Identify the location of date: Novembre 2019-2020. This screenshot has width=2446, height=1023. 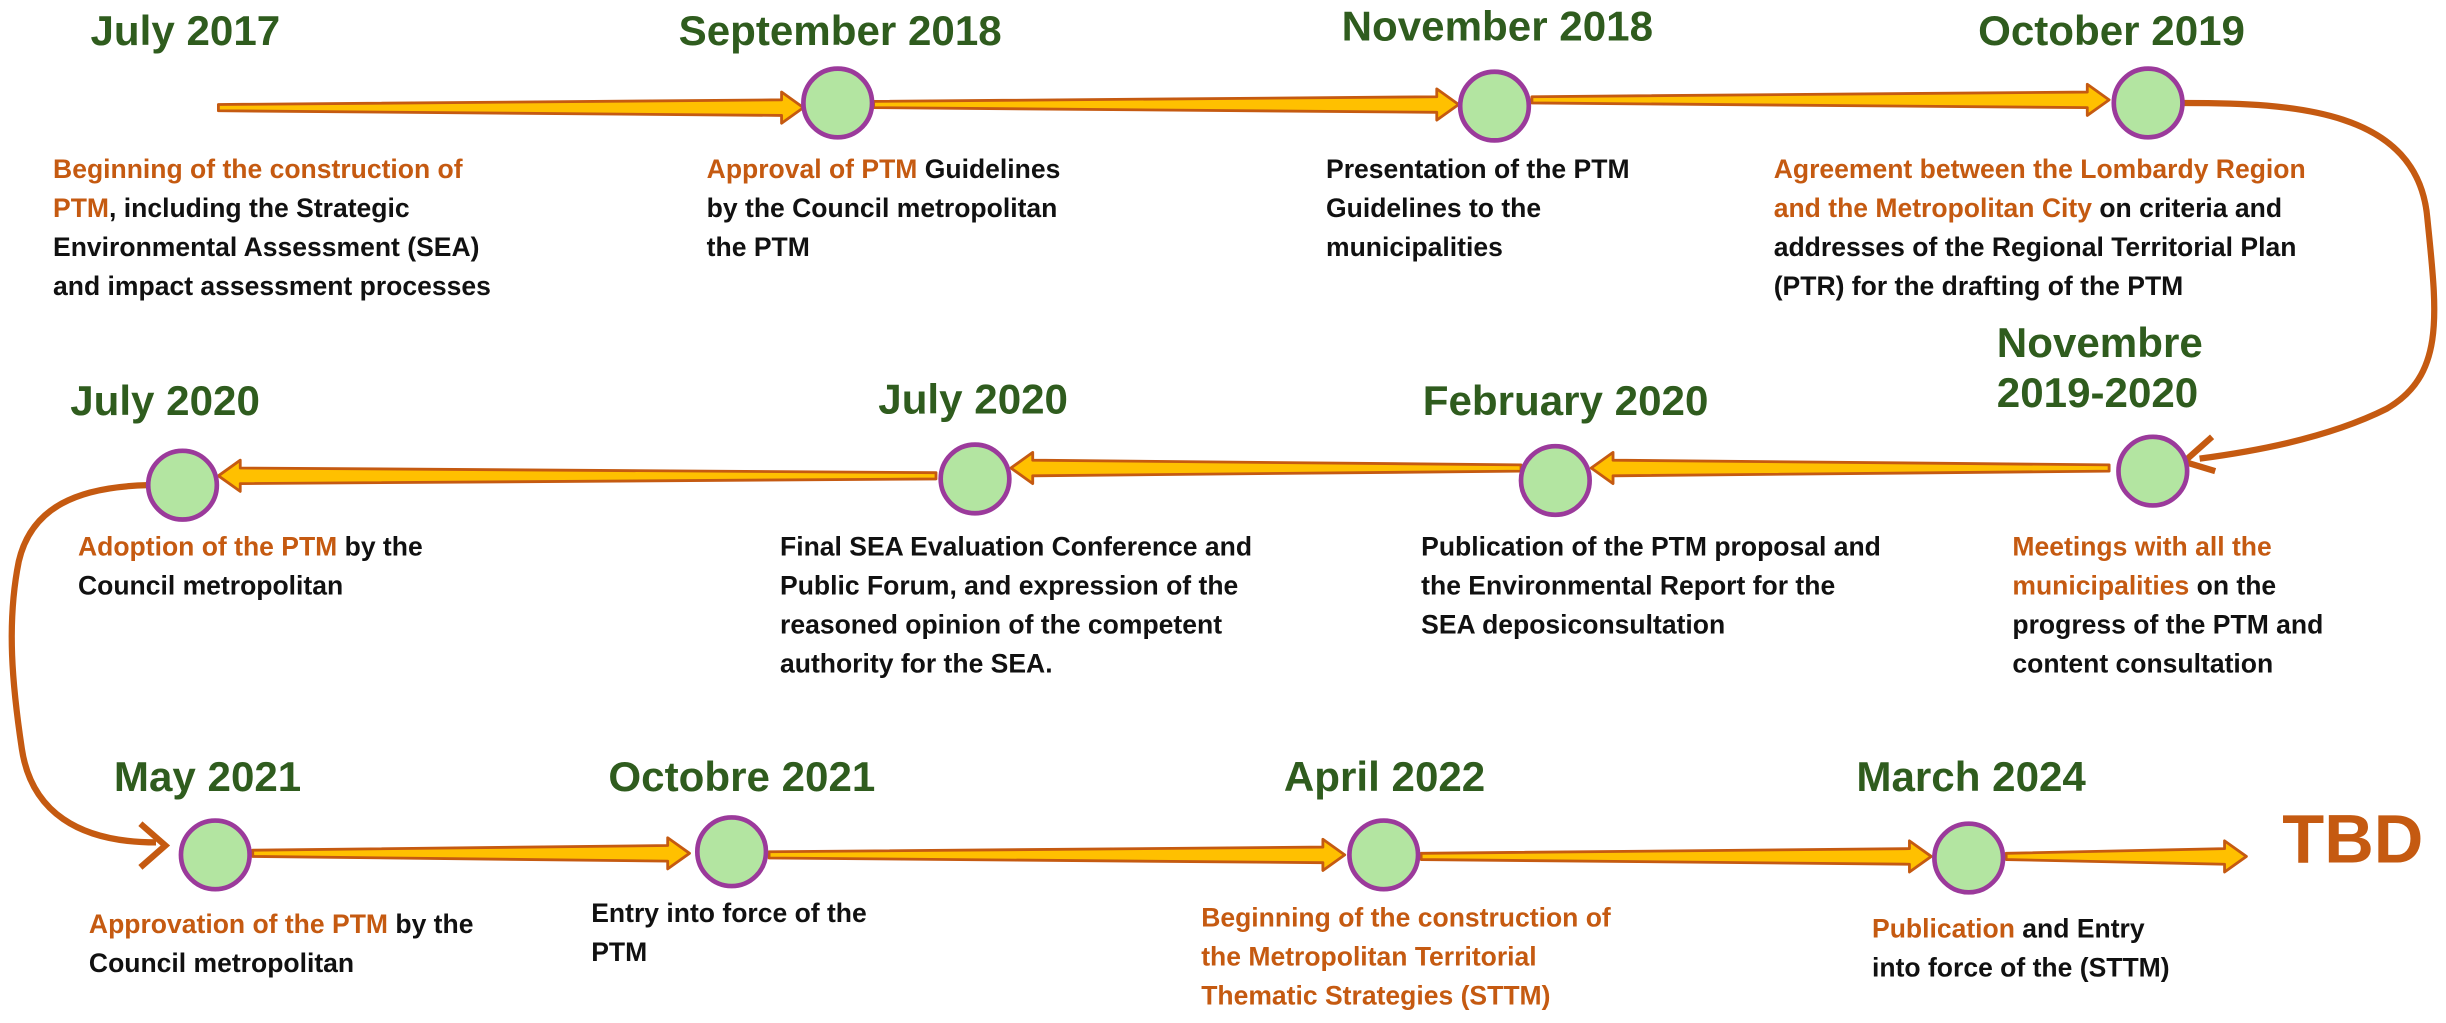
(2099, 368).